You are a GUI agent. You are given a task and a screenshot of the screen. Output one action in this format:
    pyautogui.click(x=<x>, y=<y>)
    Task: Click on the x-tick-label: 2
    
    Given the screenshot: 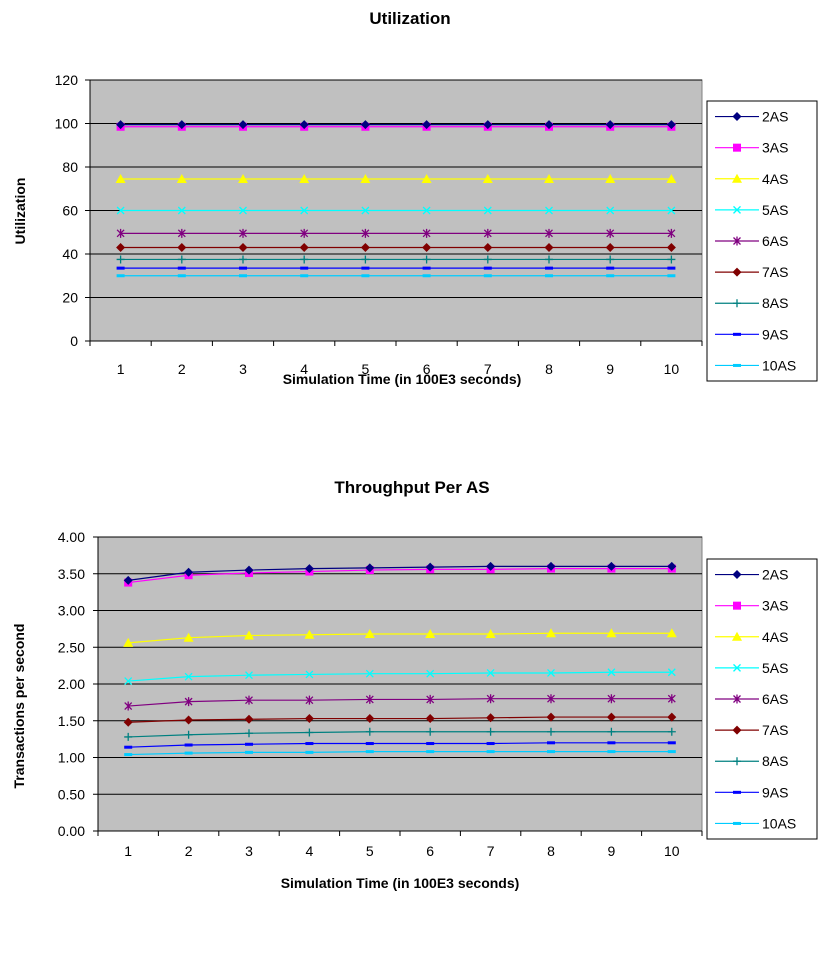 What is the action you would take?
    pyautogui.click(x=182, y=369)
    